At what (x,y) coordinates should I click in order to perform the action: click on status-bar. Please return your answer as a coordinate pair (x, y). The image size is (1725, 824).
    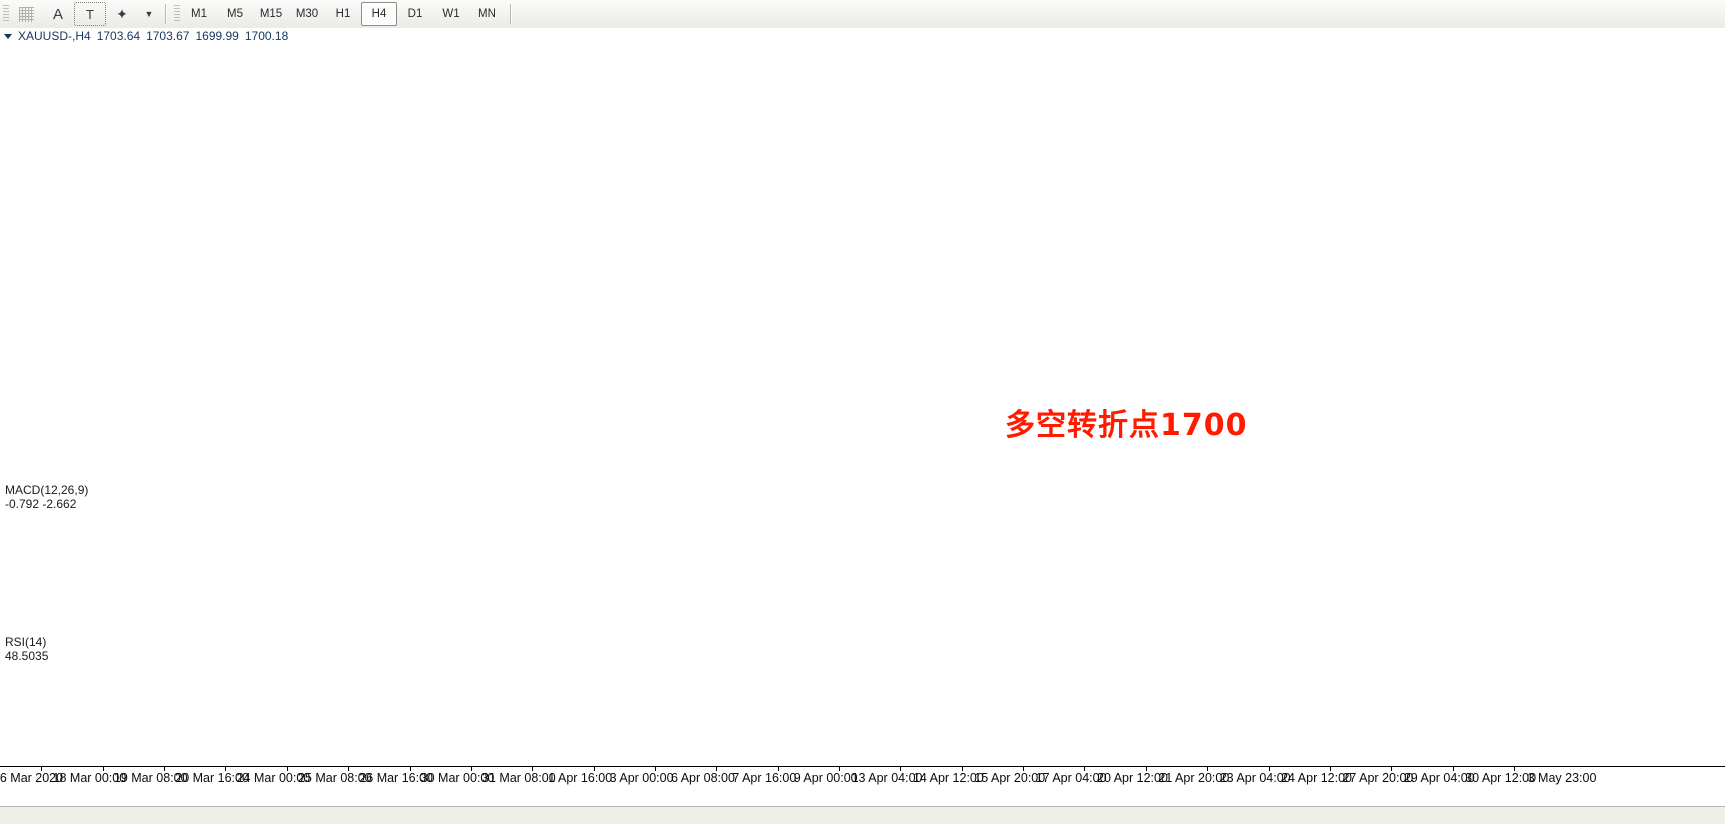
    Looking at the image, I should click on (862, 815).